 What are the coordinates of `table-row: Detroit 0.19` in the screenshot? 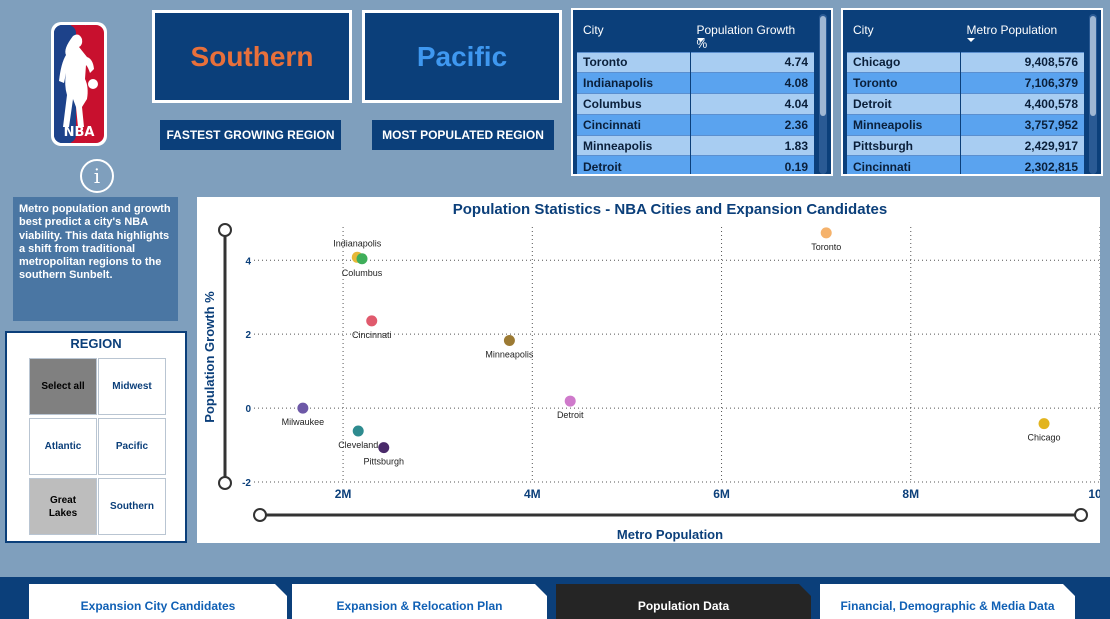 It's located at (695, 164).